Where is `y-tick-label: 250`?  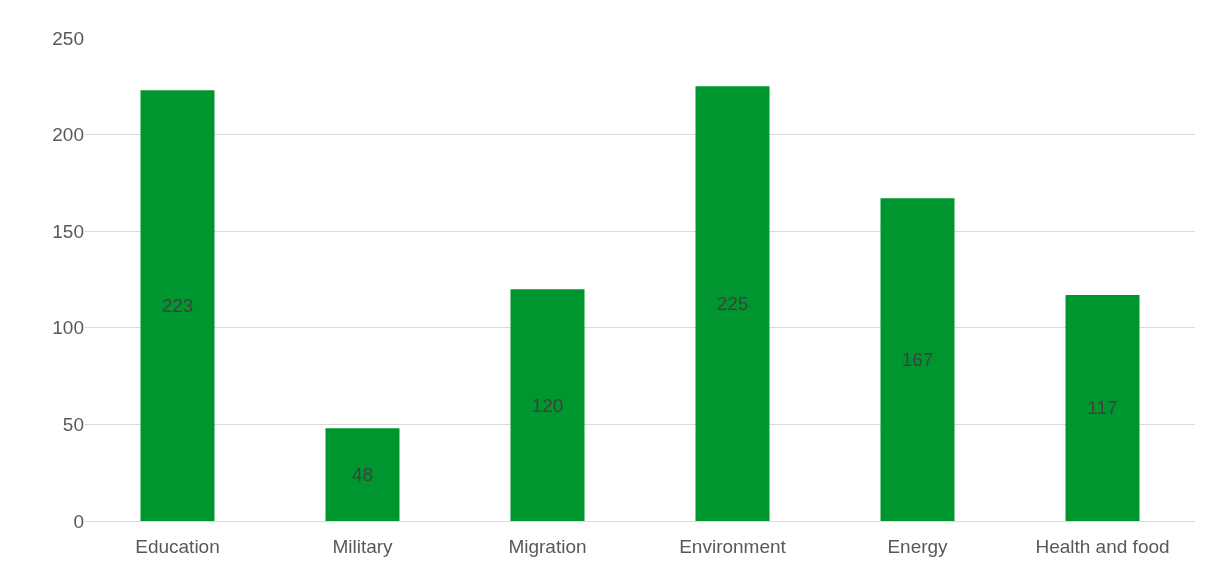
y-tick-label: 250 is located at coordinates (68, 38).